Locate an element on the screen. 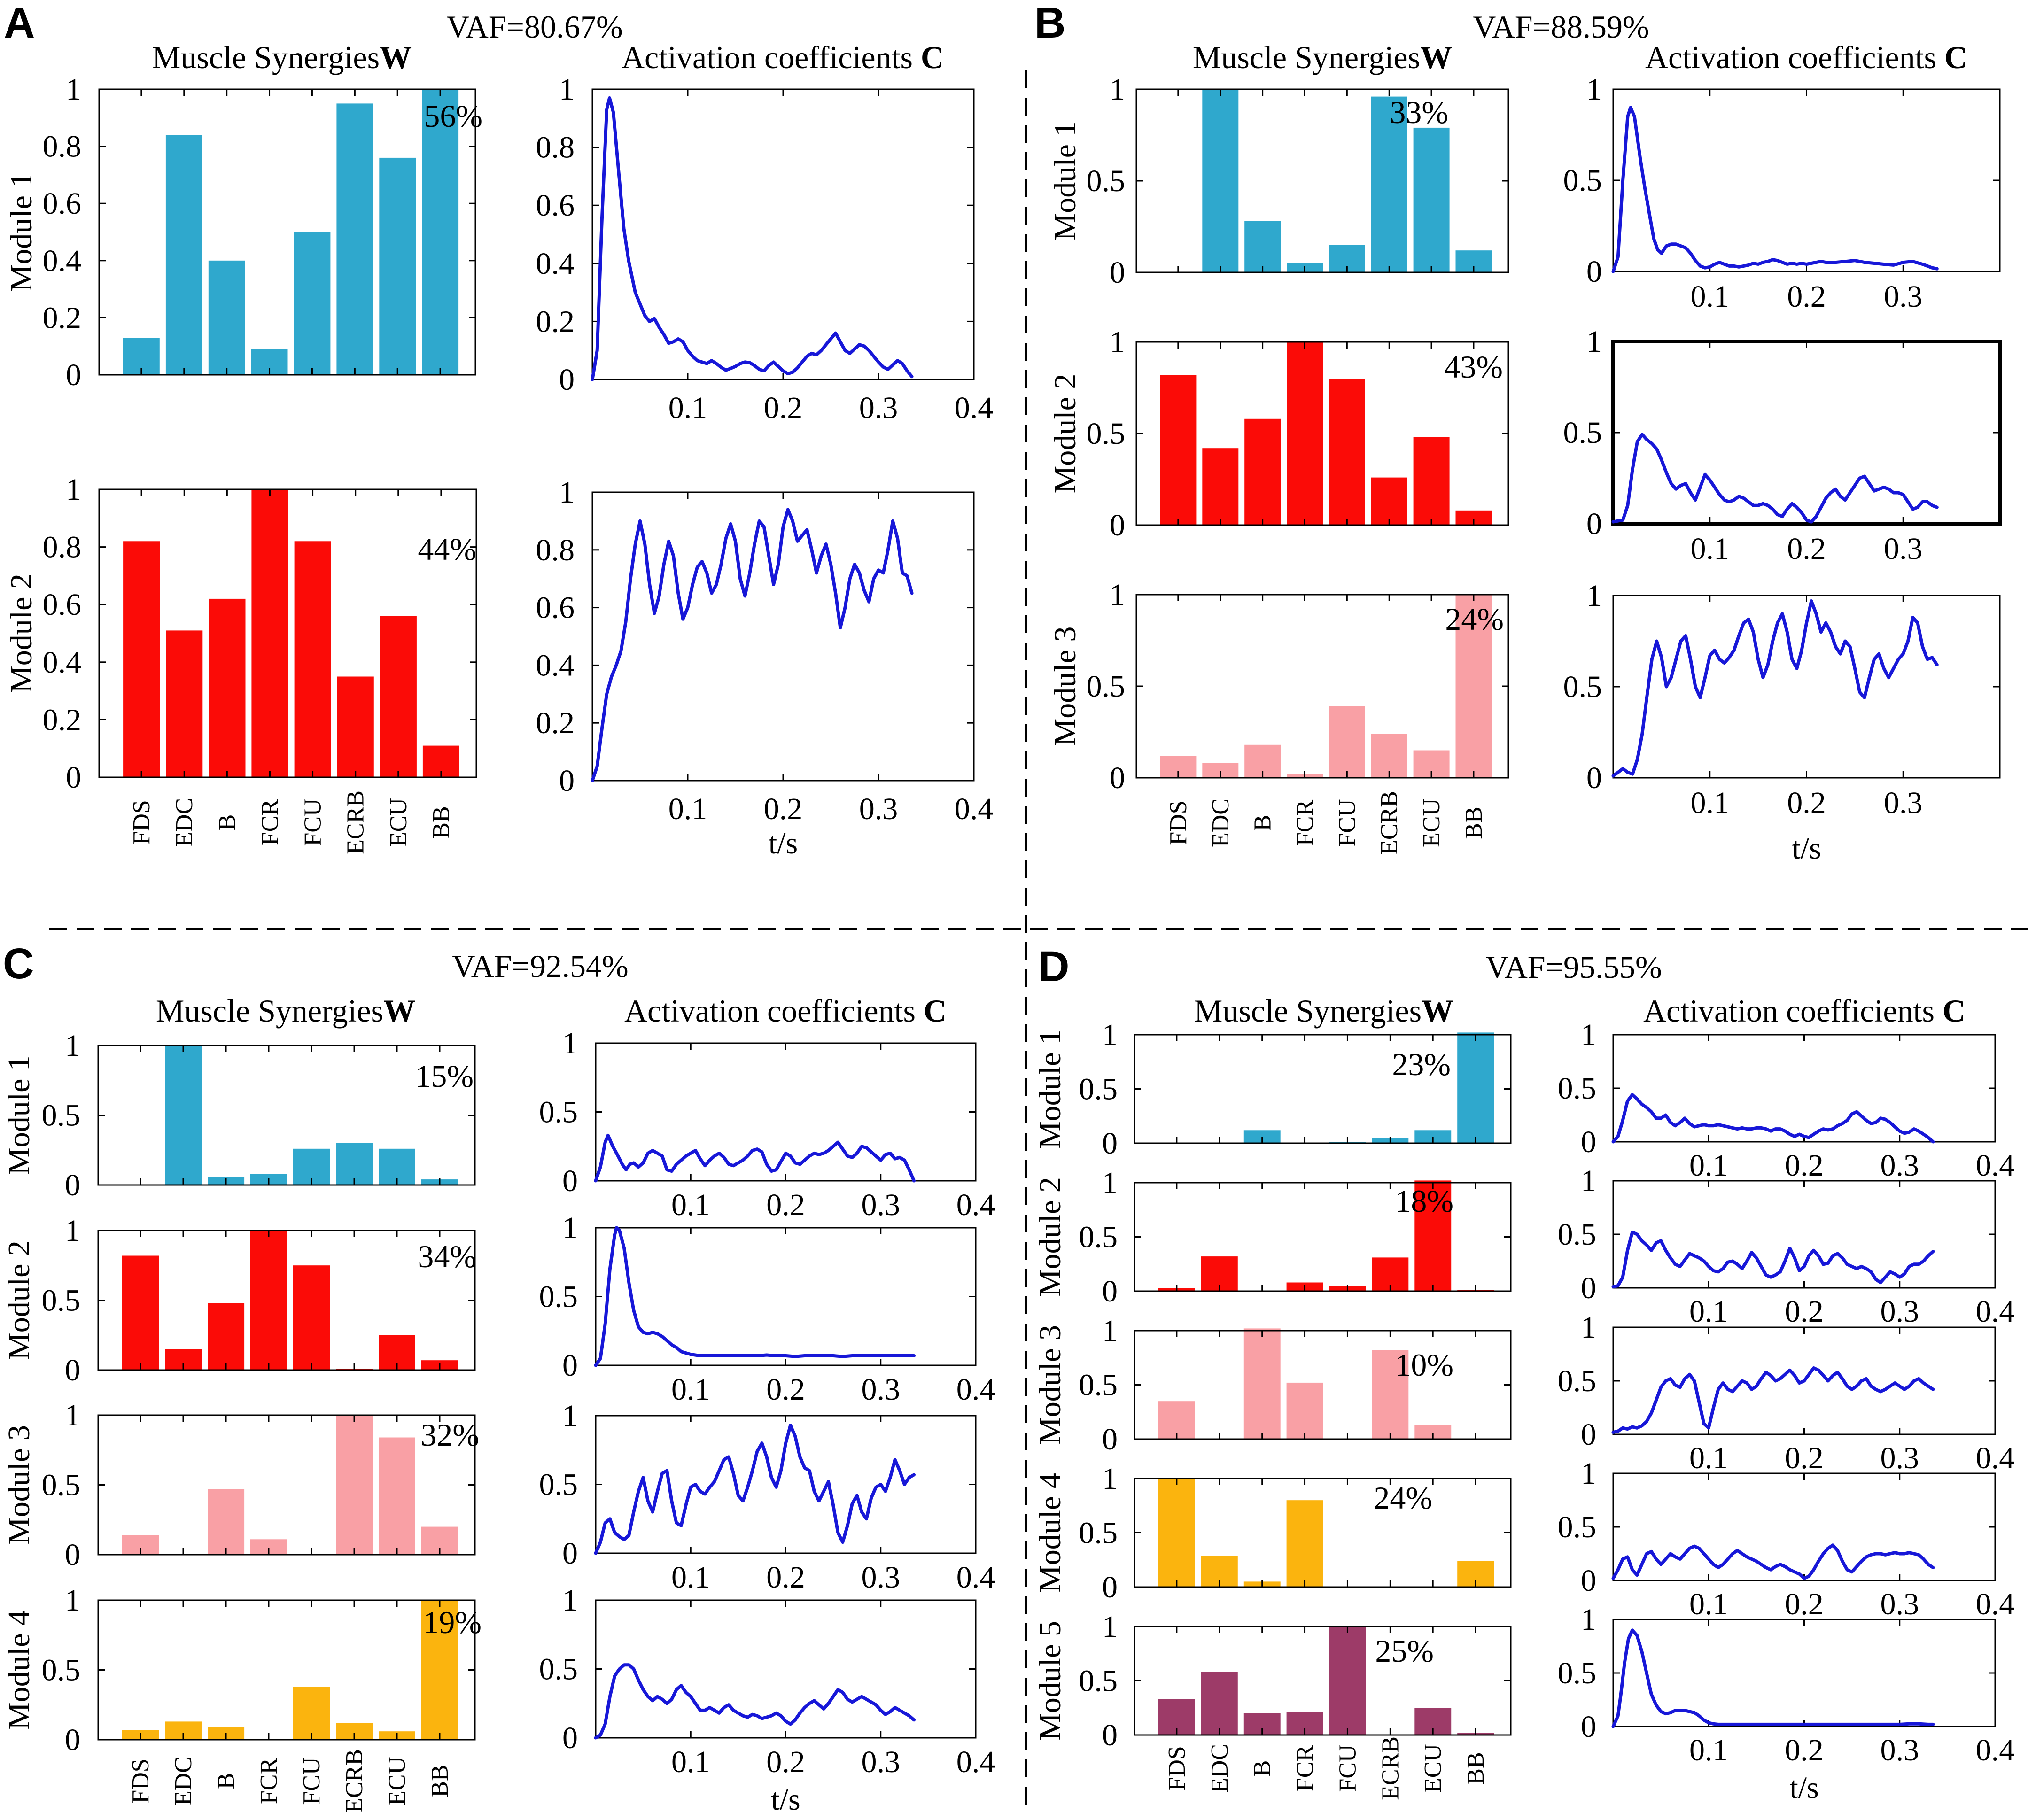 The height and width of the screenshot is (1820, 2028). svg-text: 0.6 is located at coordinates (63, 605).